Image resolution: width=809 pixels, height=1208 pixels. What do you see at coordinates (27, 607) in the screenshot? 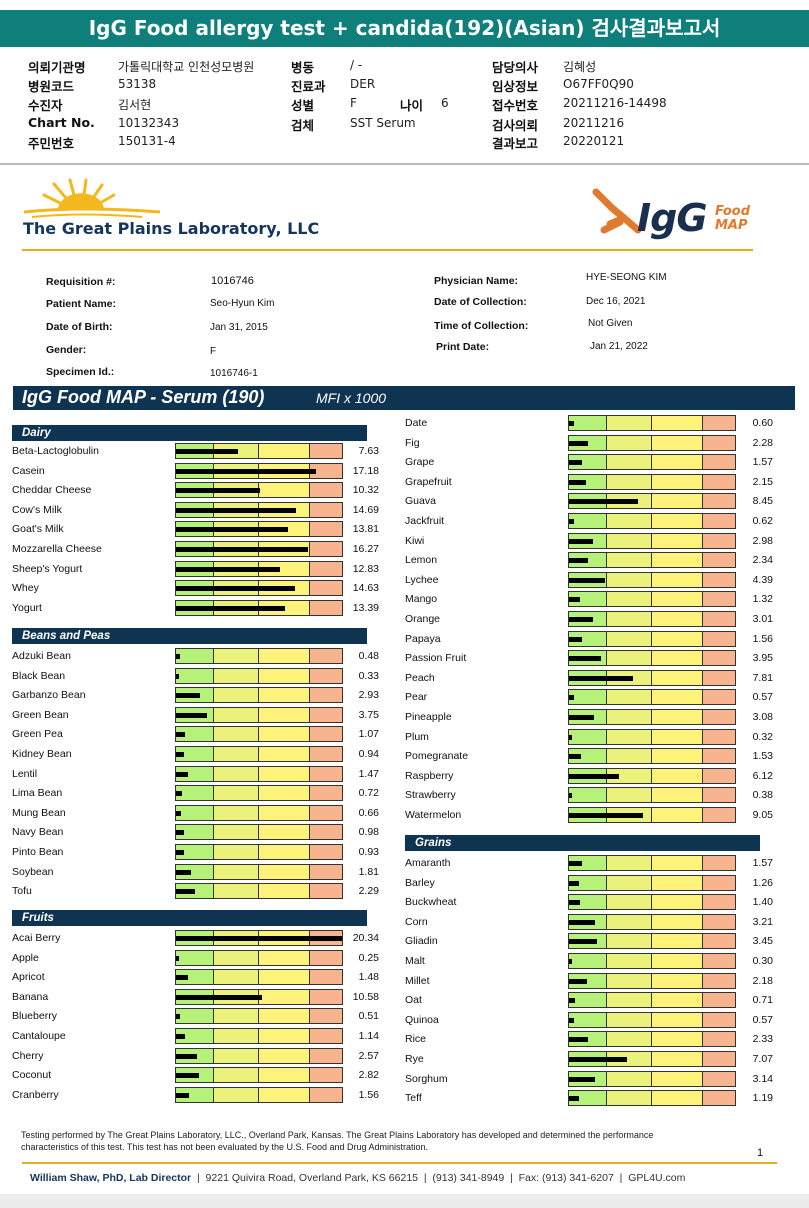
I see `food-name: Yogurt` at bounding box center [27, 607].